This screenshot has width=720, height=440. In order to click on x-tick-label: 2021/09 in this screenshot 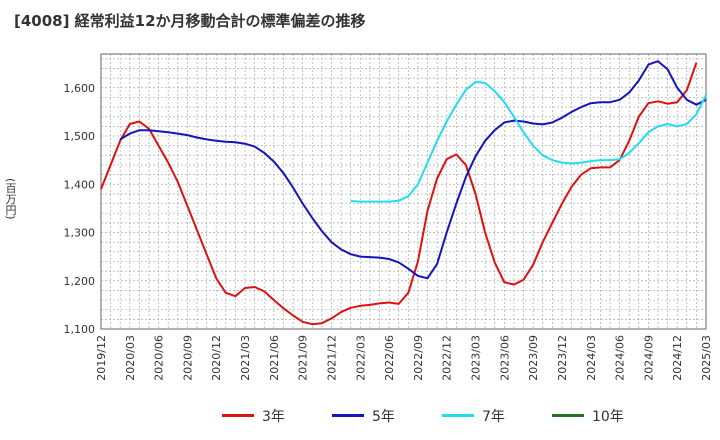, I will do `click(303, 358)`.